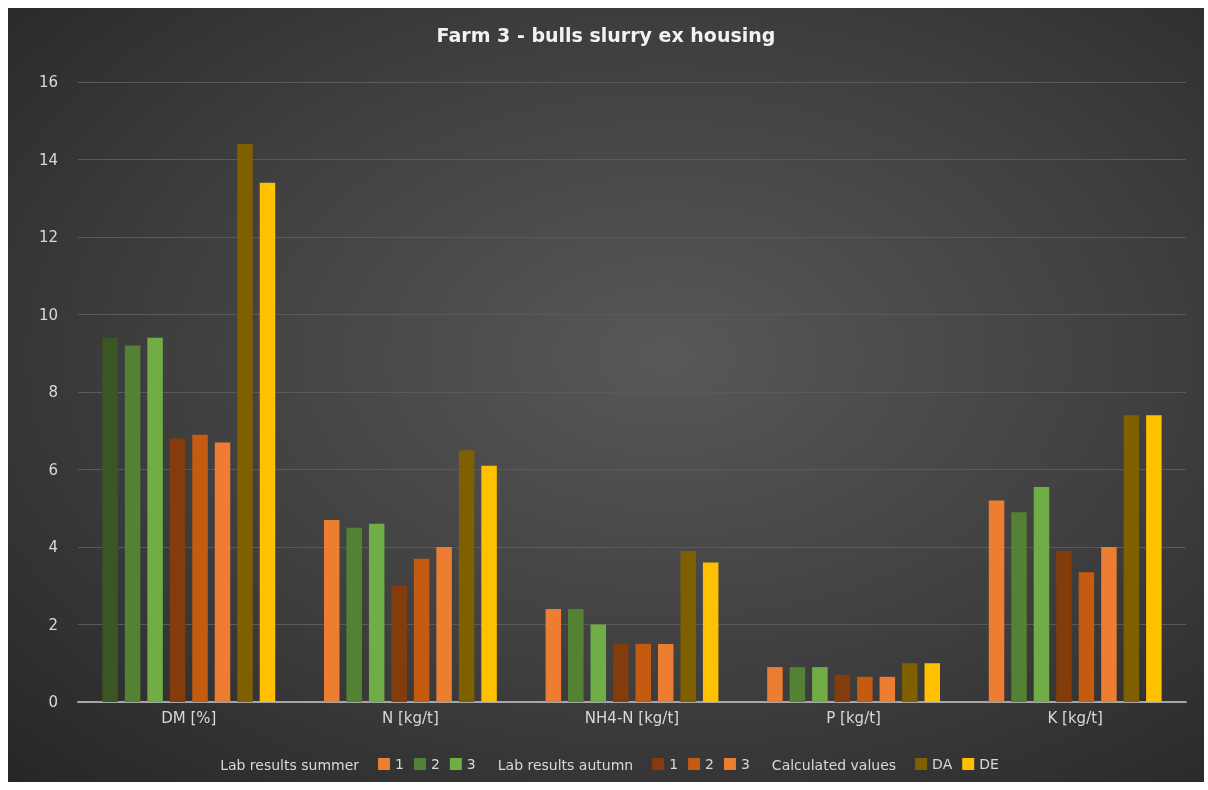  Describe the element at coordinates (53, 624) in the screenshot. I see `y-tick-label: 2` at that location.